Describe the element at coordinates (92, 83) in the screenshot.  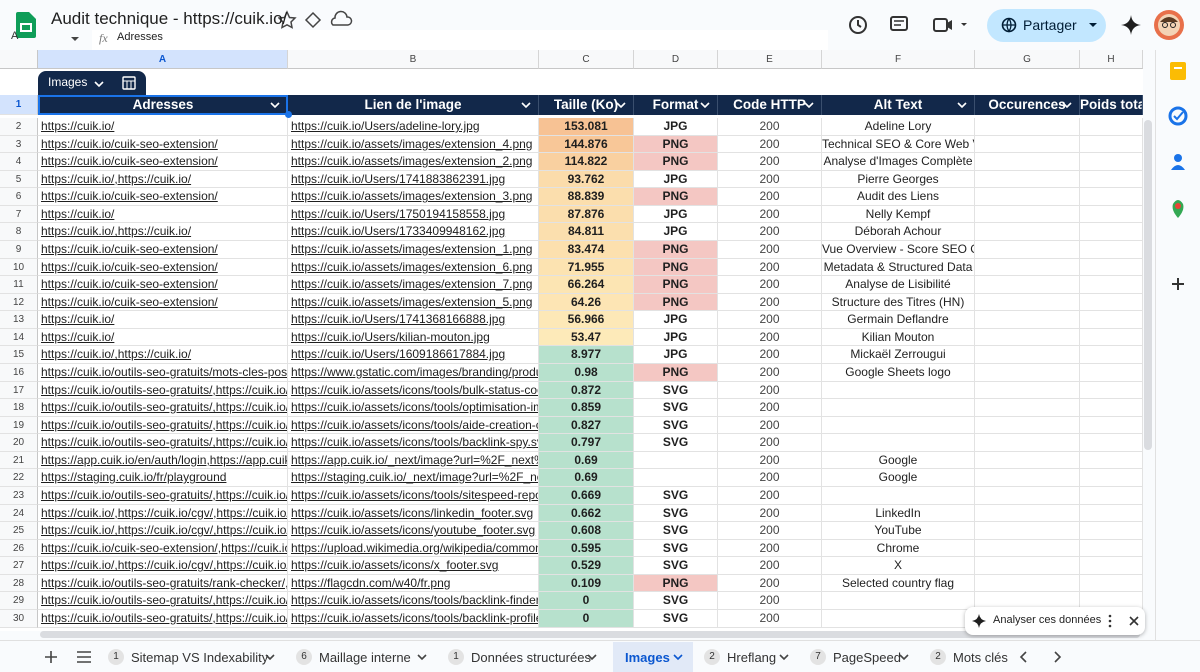
I see `table-name-chip: Images` at that location.